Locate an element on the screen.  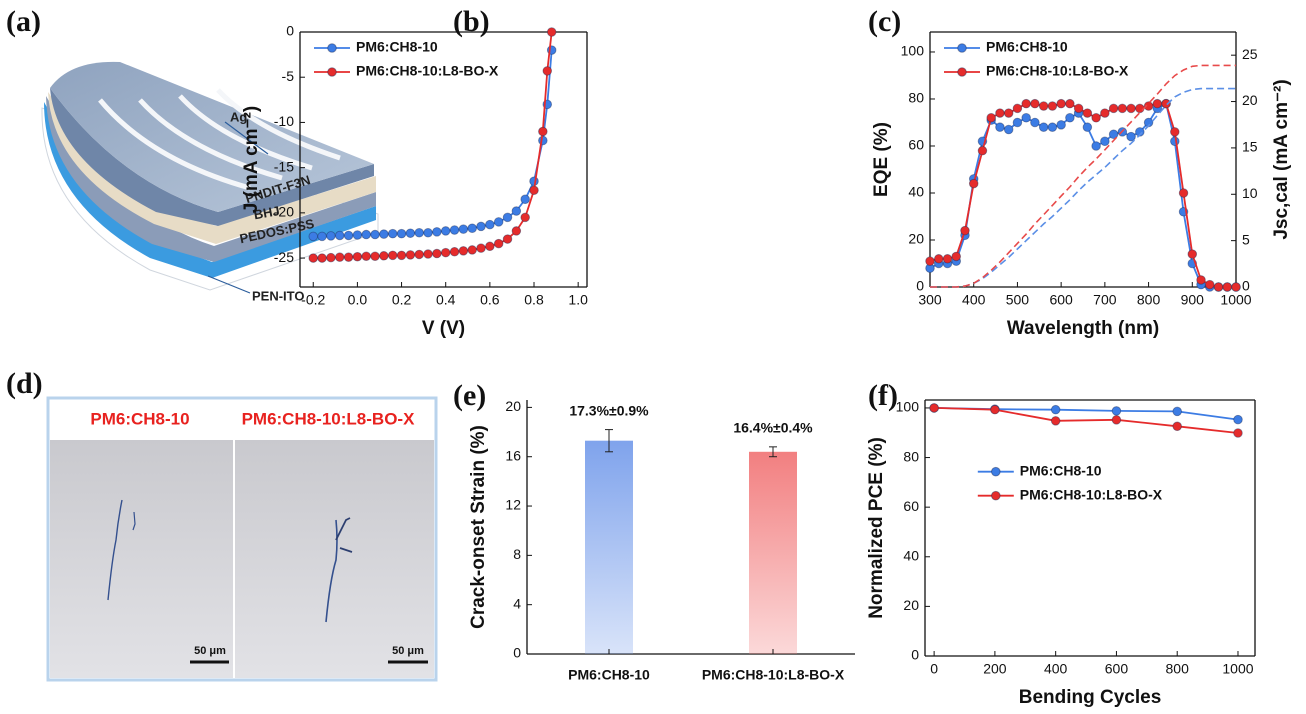
x-tick-label: 0.8 is located at coordinates (534, 300).